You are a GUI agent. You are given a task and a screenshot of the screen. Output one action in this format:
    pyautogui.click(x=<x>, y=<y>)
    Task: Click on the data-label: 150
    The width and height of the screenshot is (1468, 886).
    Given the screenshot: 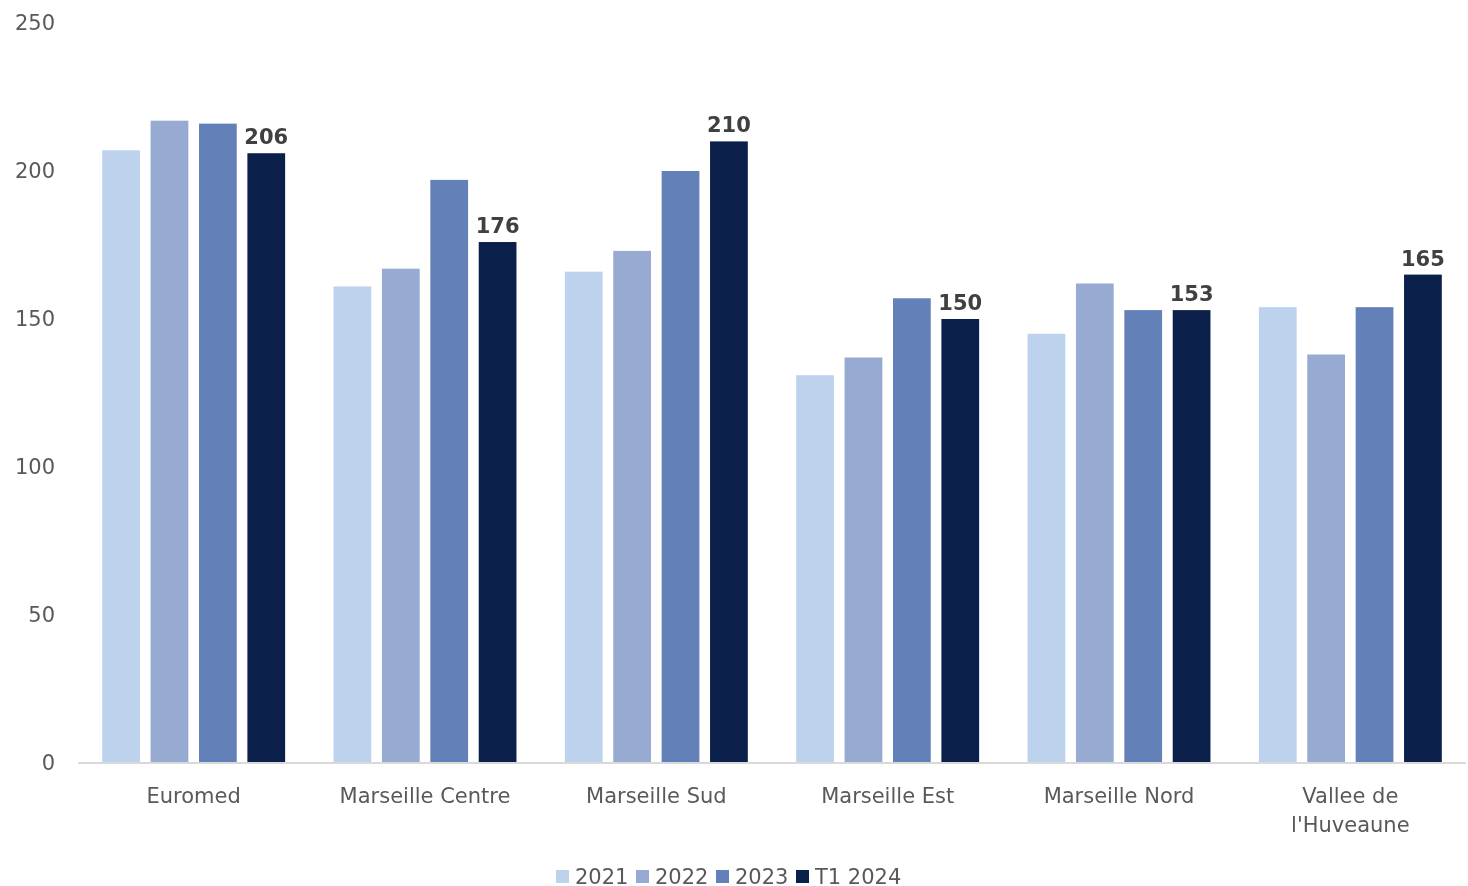 What is the action you would take?
    pyautogui.click(x=960, y=303)
    